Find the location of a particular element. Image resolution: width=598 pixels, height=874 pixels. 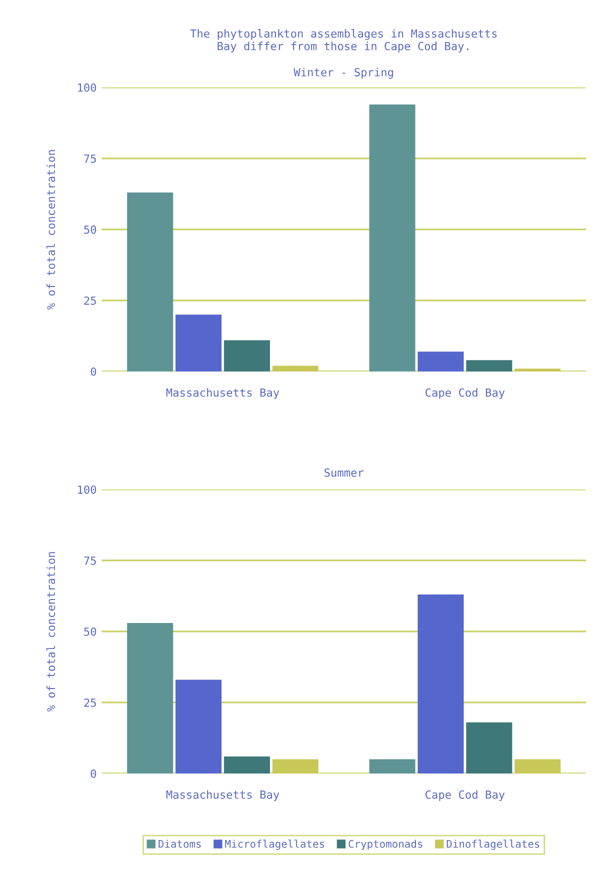

chart-subtitle: Winter - Spring is located at coordinates (343, 73).